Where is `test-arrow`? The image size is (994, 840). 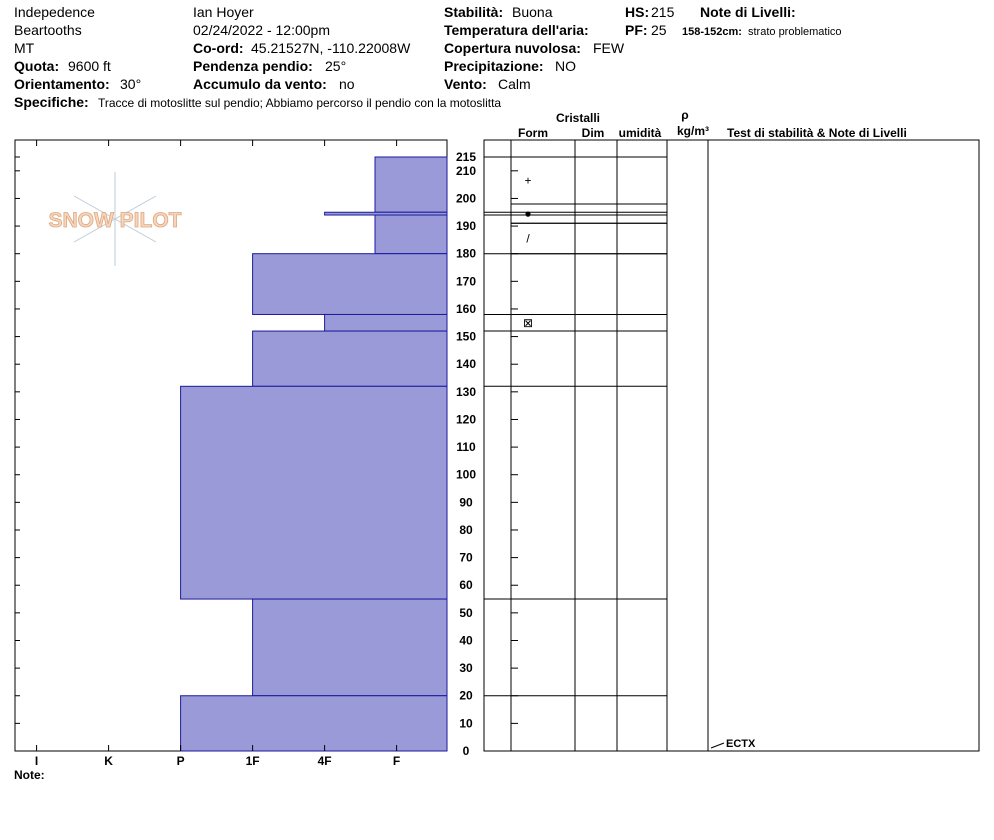
test-arrow is located at coordinates (717, 745).